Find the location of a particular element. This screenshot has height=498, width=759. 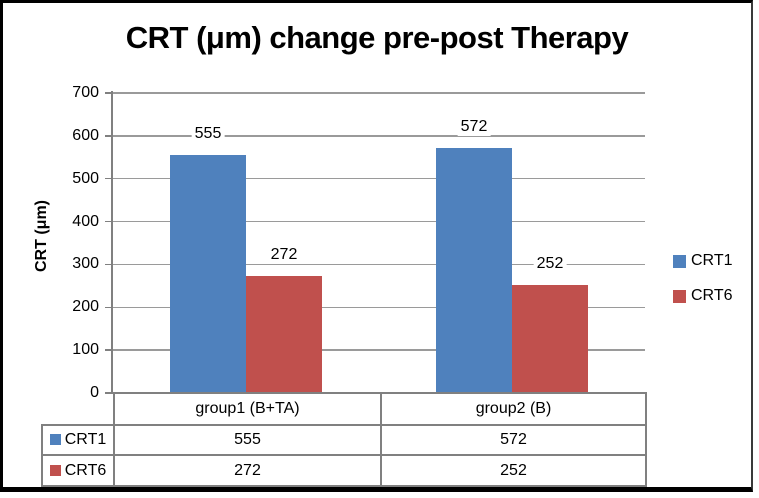

legend-entry-crt1: CRT1 is located at coordinates (703, 261).